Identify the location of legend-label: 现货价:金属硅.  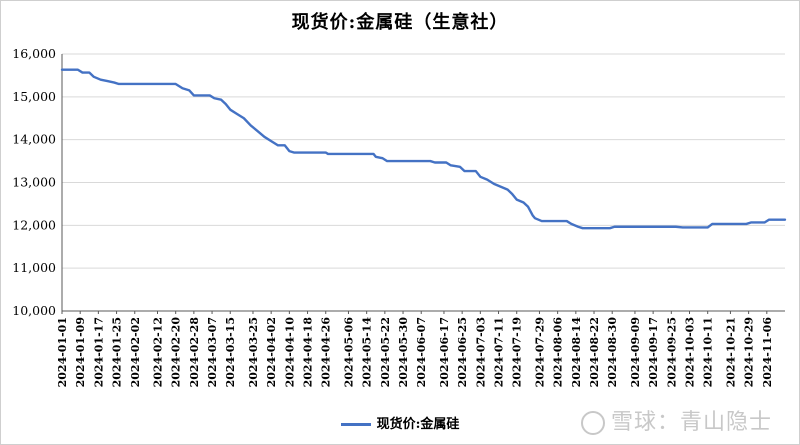
(418, 424).